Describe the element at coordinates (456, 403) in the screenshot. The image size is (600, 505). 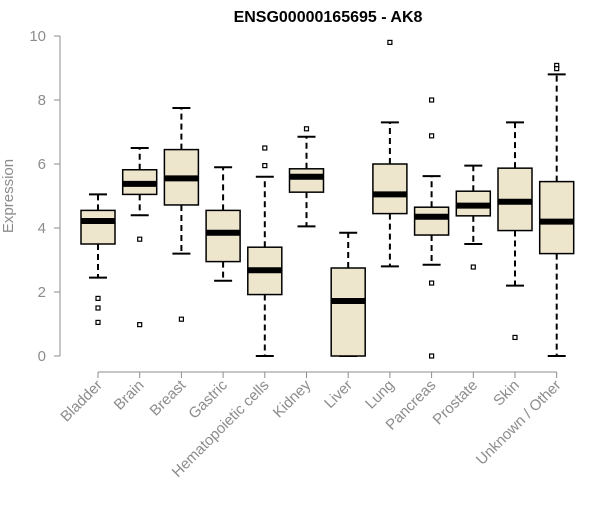
I see `x-tick-label: Prostate` at that location.